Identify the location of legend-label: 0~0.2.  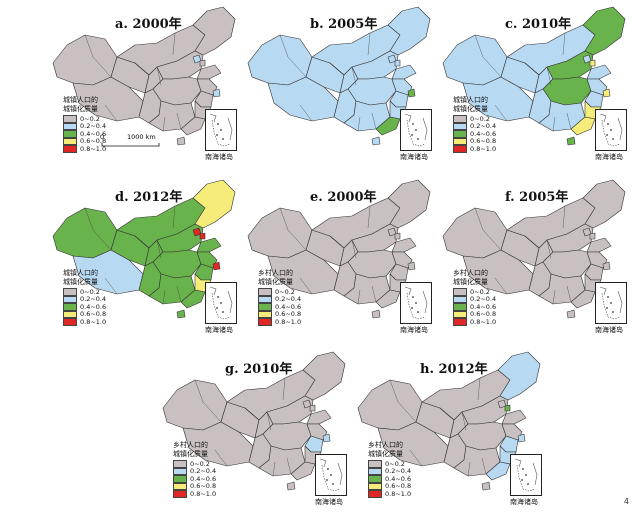
(395, 463).